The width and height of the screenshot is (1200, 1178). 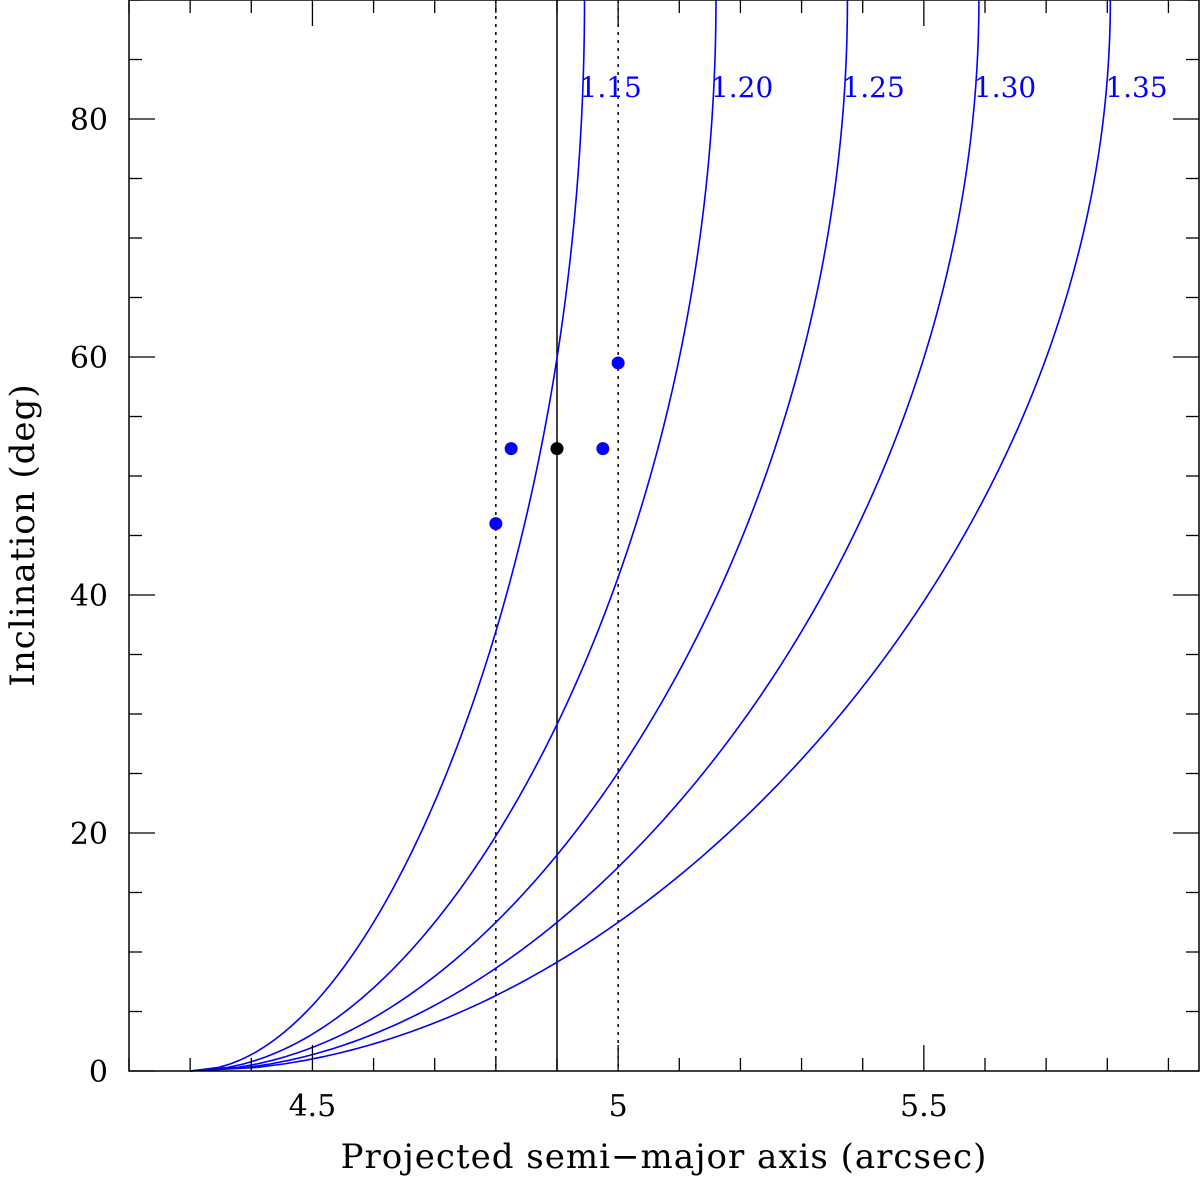 What do you see at coordinates (1136, 87) in the screenshot?
I see `curve-label-1-35: 1.35` at bounding box center [1136, 87].